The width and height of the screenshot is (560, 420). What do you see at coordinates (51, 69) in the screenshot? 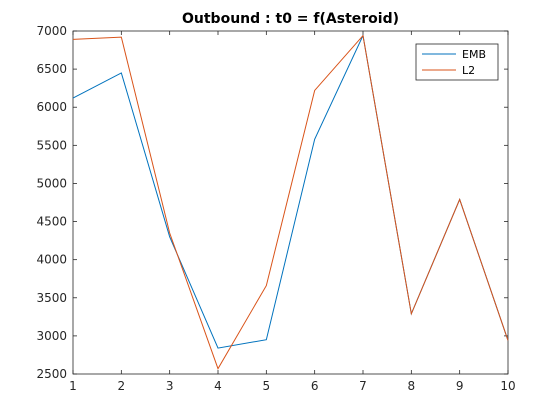
I see `y-tick-label: 6500` at bounding box center [51, 69].